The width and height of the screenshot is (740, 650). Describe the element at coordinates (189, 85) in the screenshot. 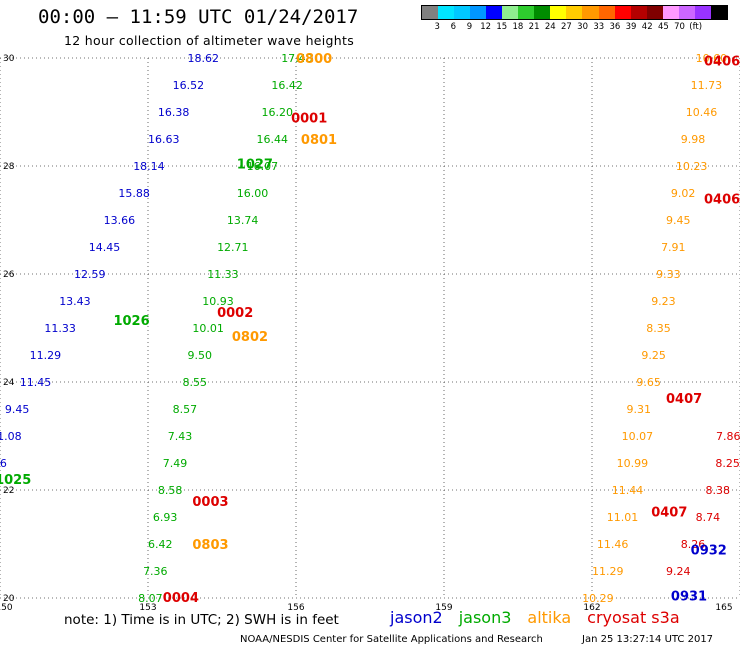

I see `wave-height-value: 16.52` at that location.